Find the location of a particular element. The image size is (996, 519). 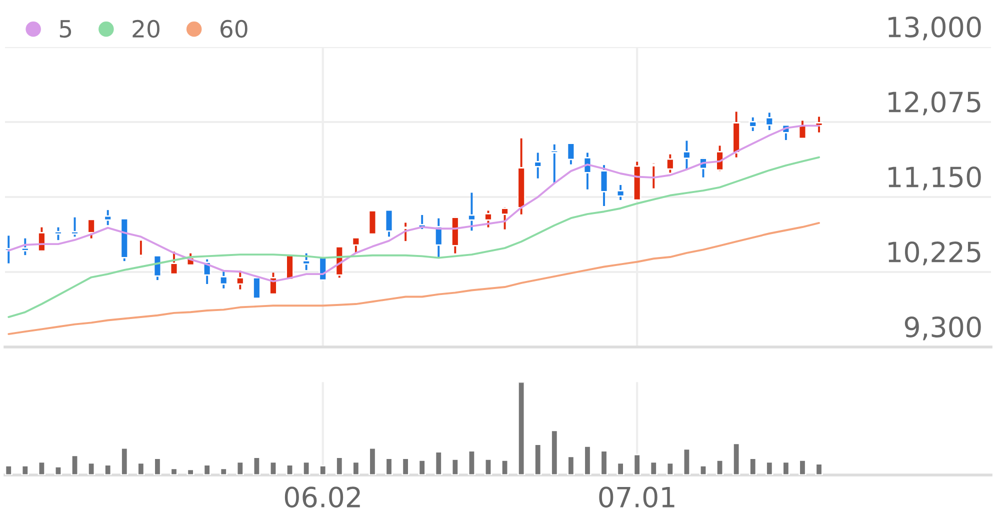

y-tick-label: 11,150 is located at coordinates (934, 178).